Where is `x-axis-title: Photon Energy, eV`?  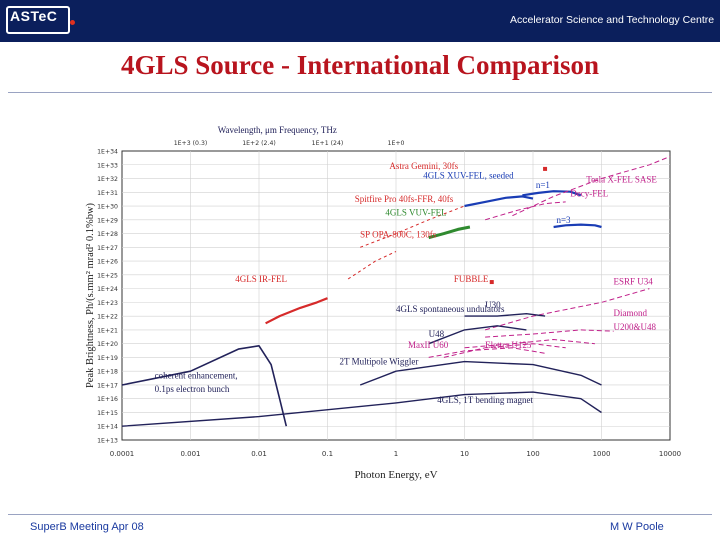 x-axis-title: Photon Energy, eV is located at coordinates (395, 475).